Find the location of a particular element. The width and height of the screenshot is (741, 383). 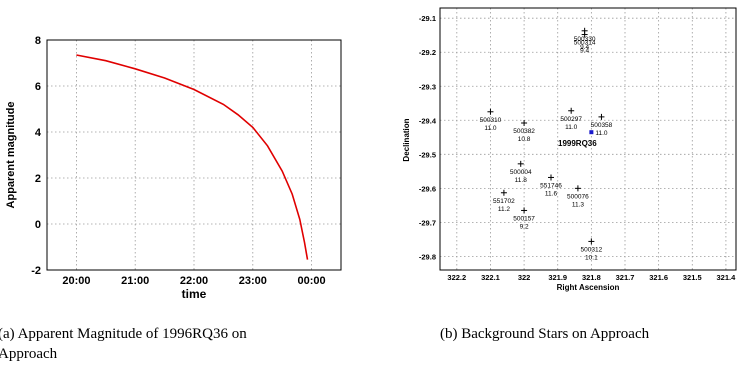

panel-b-x-tick: 321.5 is located at coordinates (692, 277).